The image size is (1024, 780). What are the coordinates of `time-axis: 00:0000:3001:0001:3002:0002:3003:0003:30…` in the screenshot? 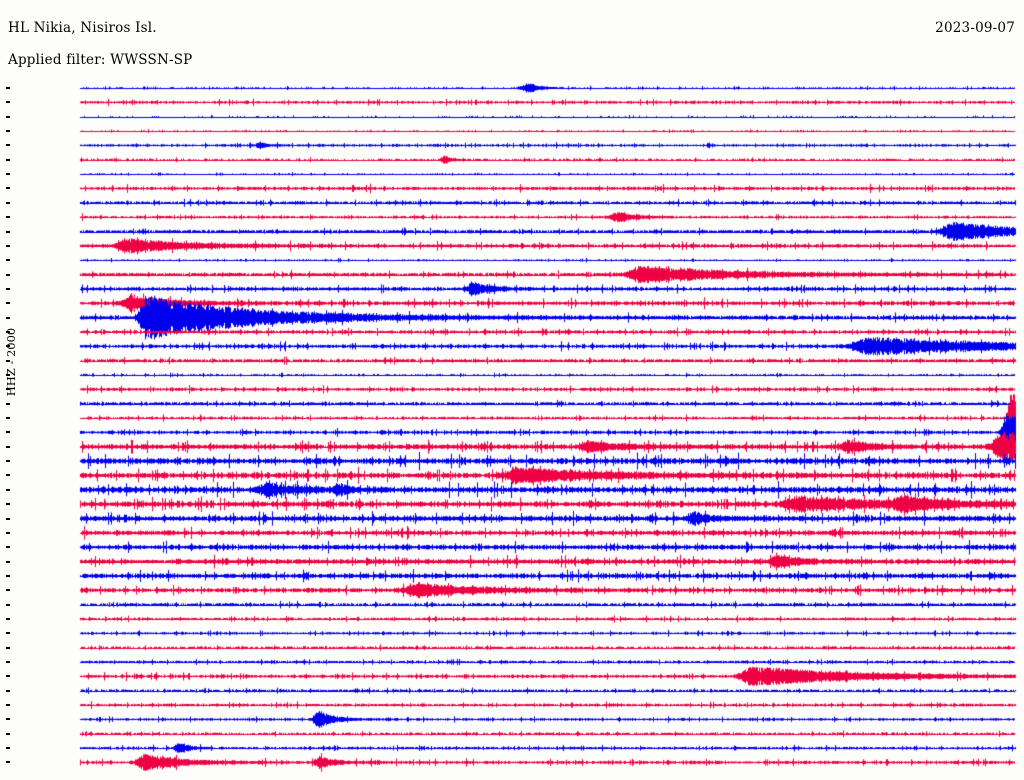 It's located at (40, 428).